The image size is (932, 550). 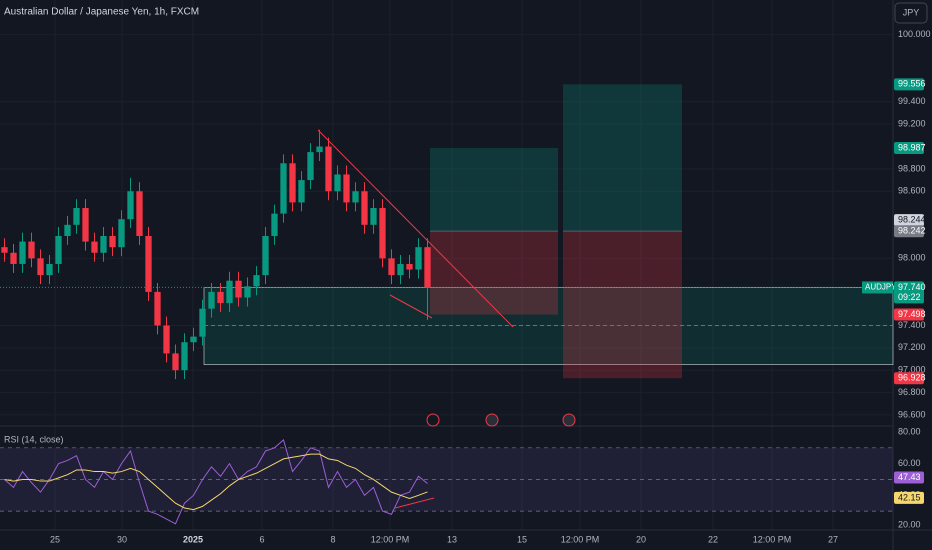 What do you see at coordinates (261, 539) in the screenshot?
I see `x-tick-label: 6` at bounding box center [261, 539].